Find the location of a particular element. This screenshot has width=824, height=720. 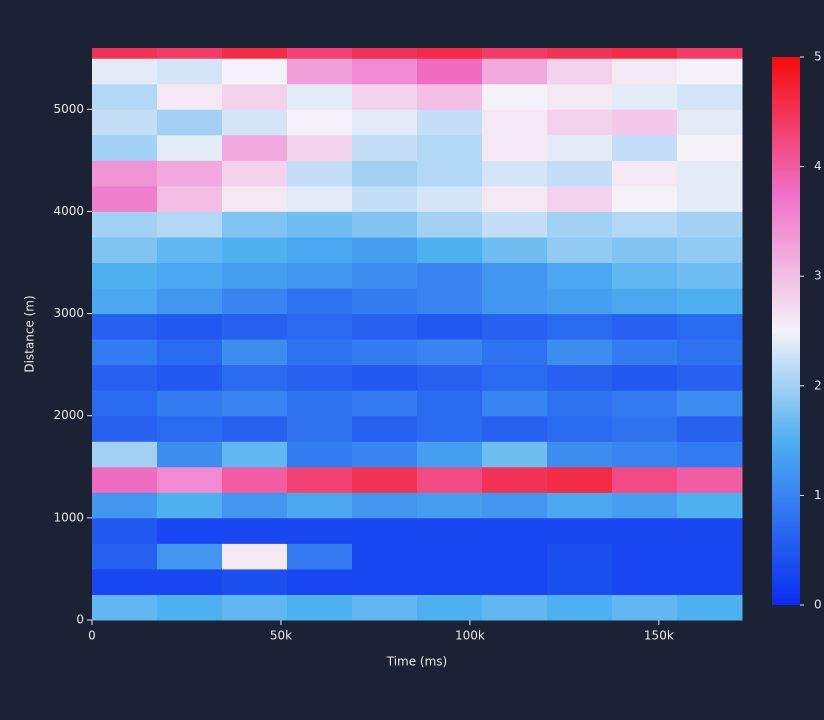

colorbar-tick-label: 3 is located at coordinates (818, 276).